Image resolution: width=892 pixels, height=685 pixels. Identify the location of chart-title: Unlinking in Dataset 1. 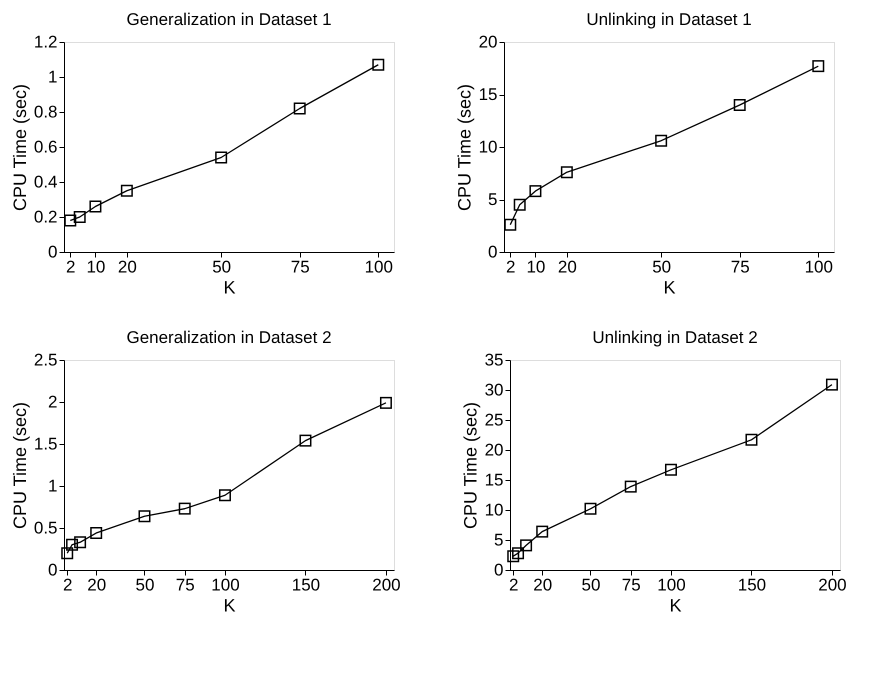
(669, 19).